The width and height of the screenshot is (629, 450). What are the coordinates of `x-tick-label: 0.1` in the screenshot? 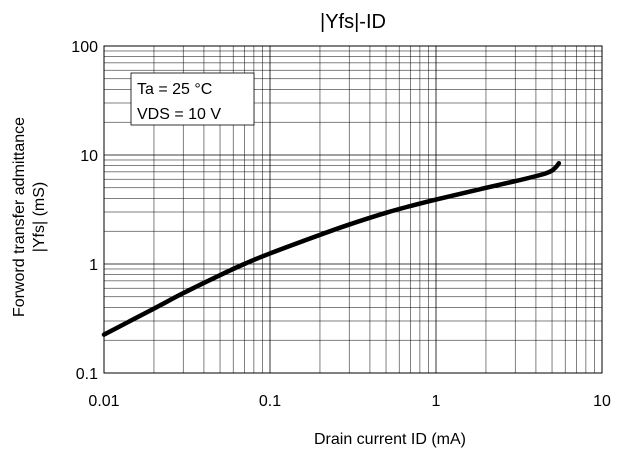 It's located at (270, 401).